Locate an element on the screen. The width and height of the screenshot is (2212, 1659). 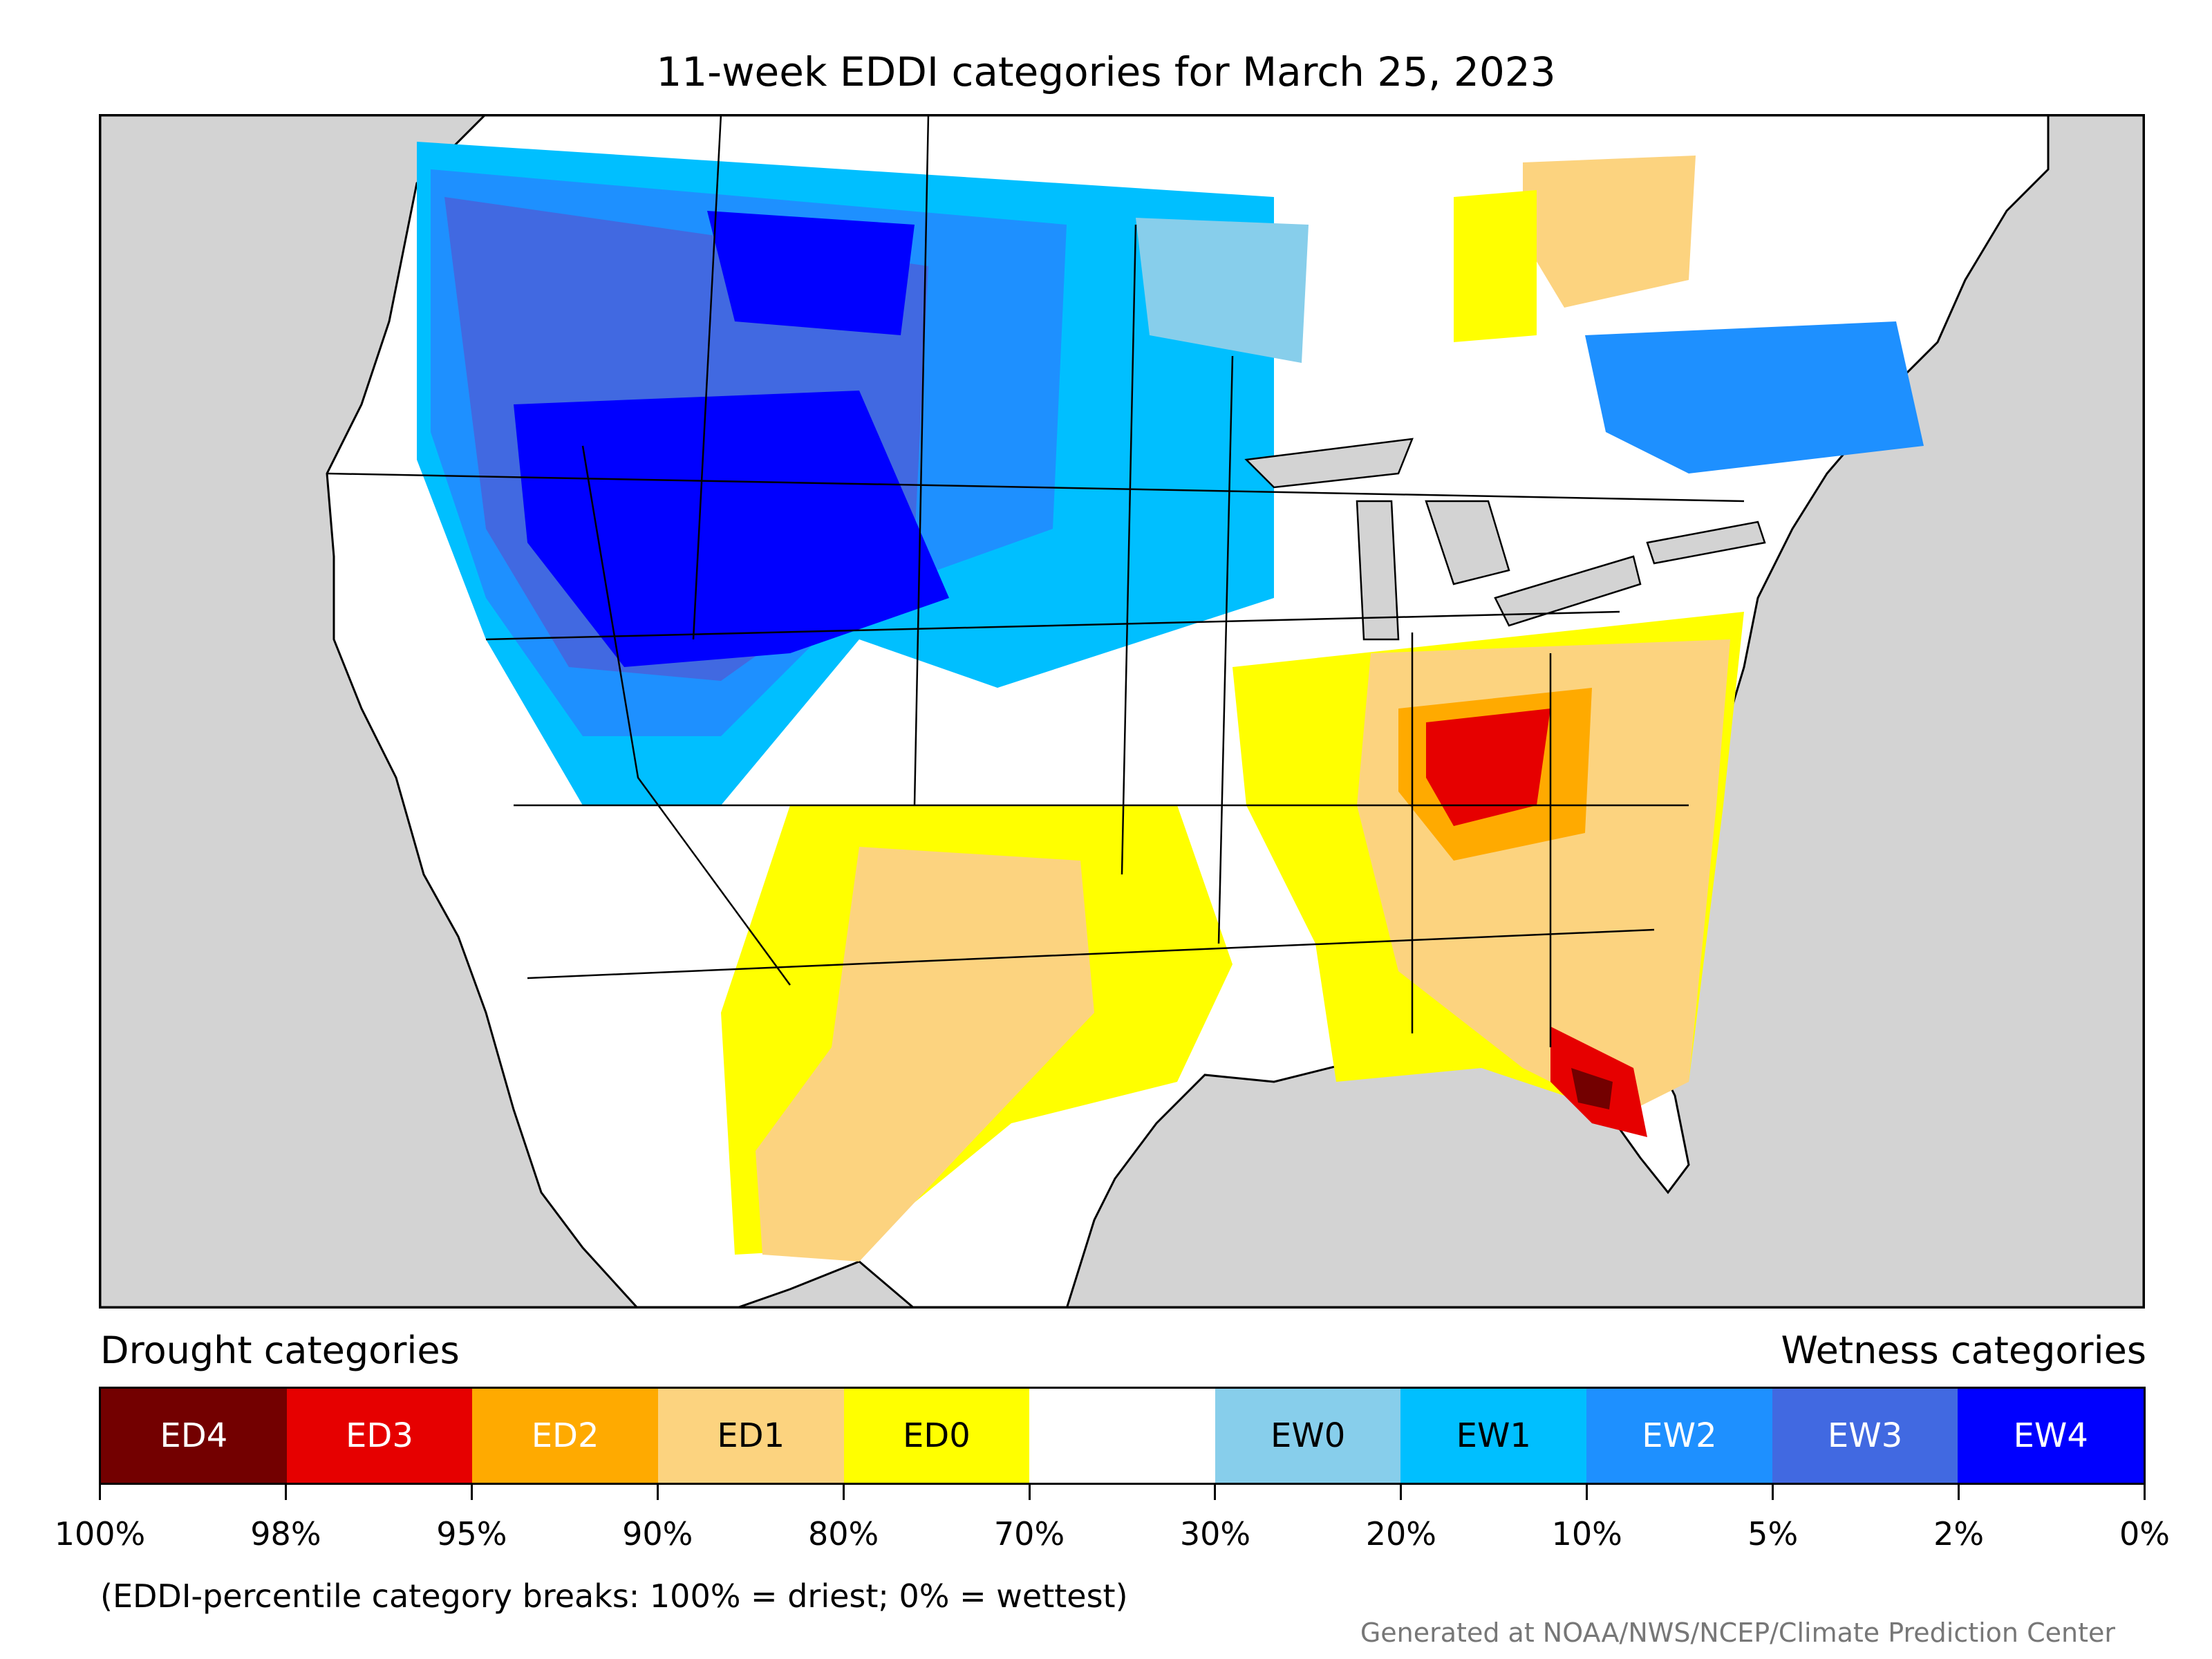
region-ew4 is located at coordinates (732, 529).